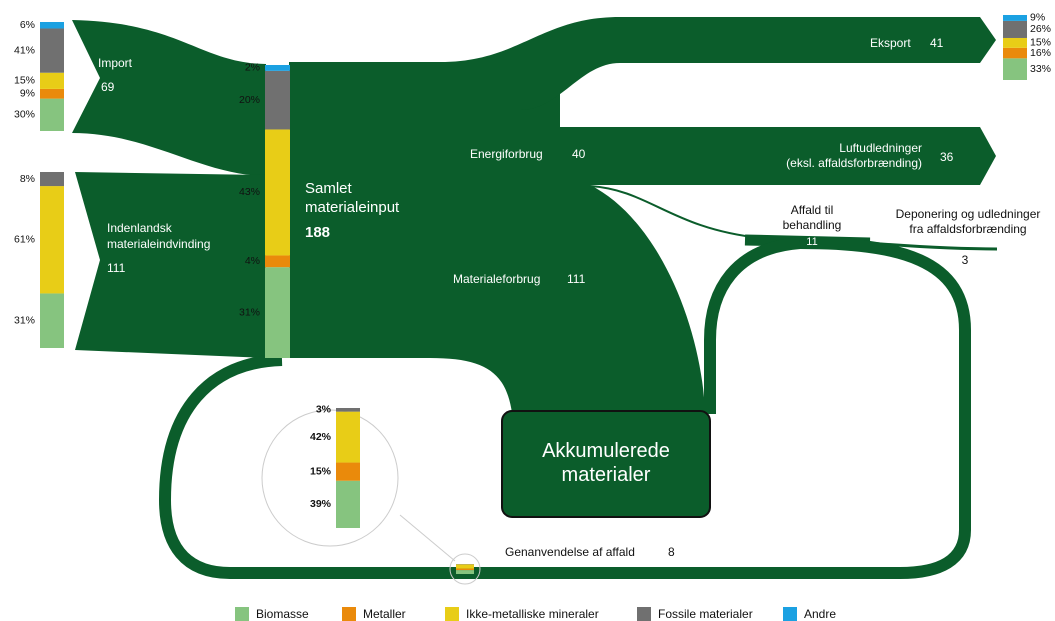  What do you see at coordinates (496, 279) in the screenshot?
I see `material-label: Materialeforbrug` at bounding box center [496, 279].